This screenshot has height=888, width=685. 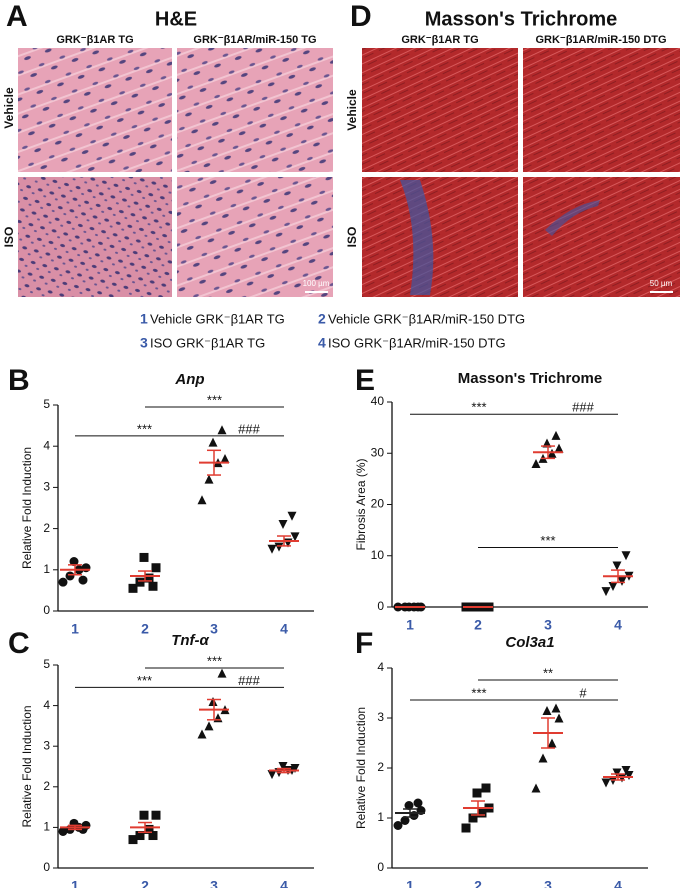 I want to click on column-header: GRK⁻β1AR/miR-150 TG, so click(x=254, y=40).